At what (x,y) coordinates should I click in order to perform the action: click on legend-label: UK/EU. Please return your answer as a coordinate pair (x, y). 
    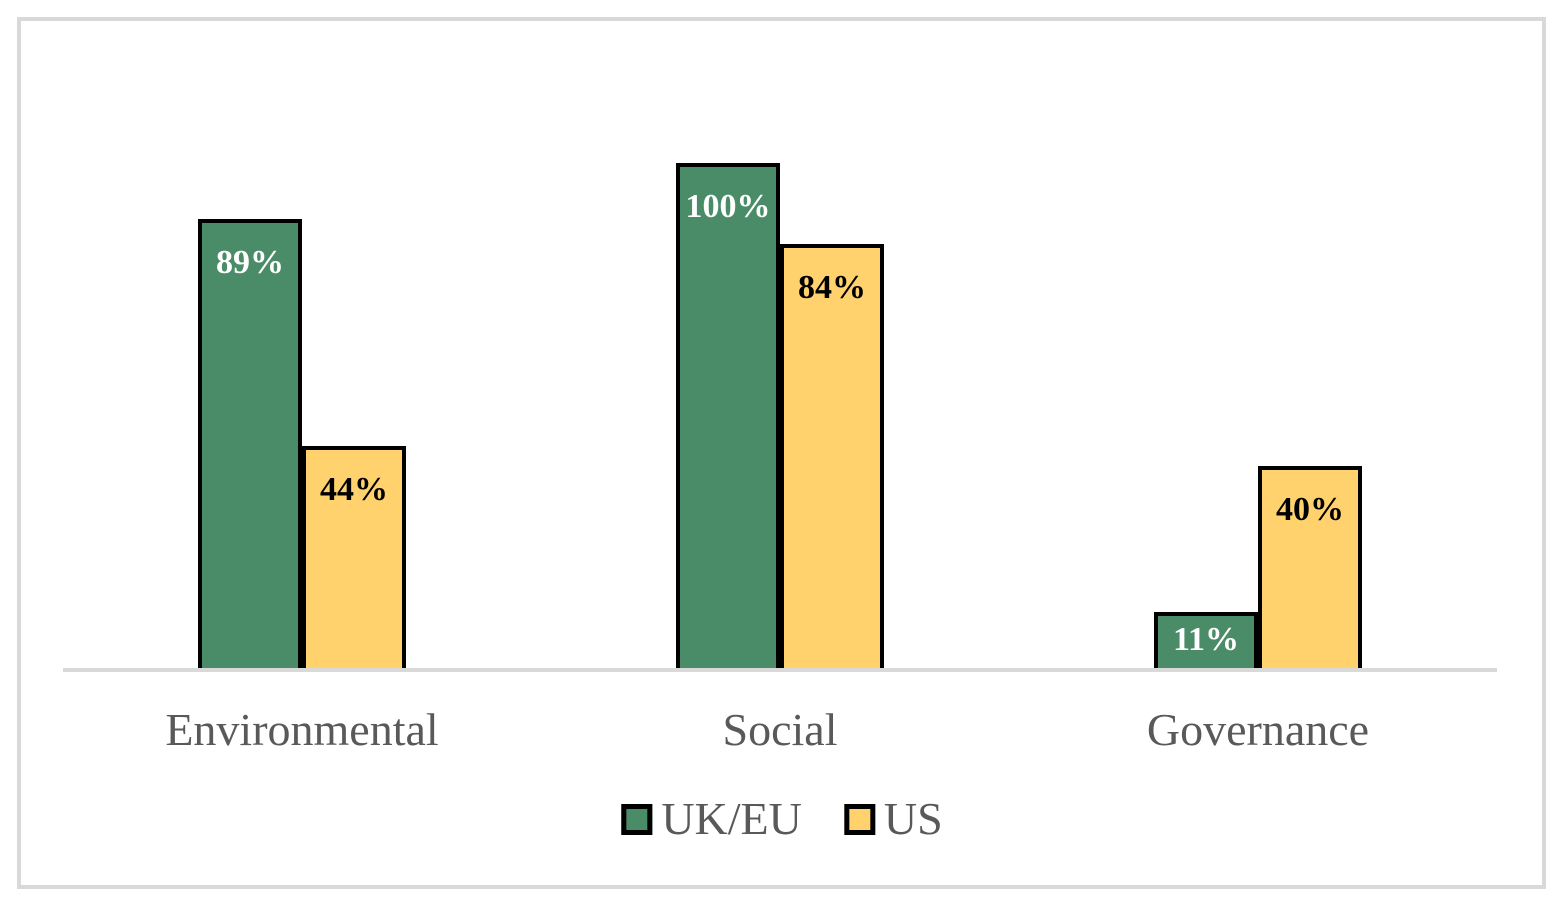
    Looking at the image, I should click on (731, 818).